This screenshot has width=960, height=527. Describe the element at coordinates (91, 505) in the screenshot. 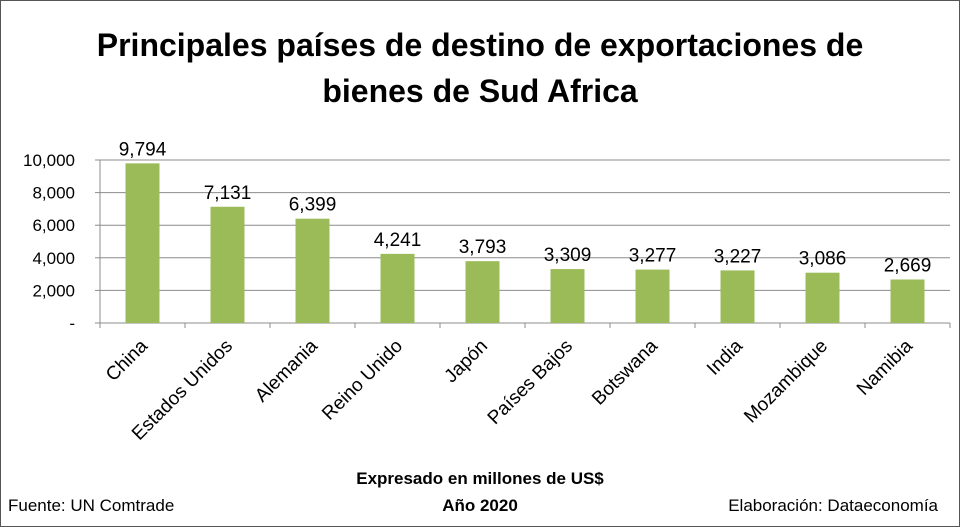

I see `source-note: Fuente: UN Comtrade` at that location.